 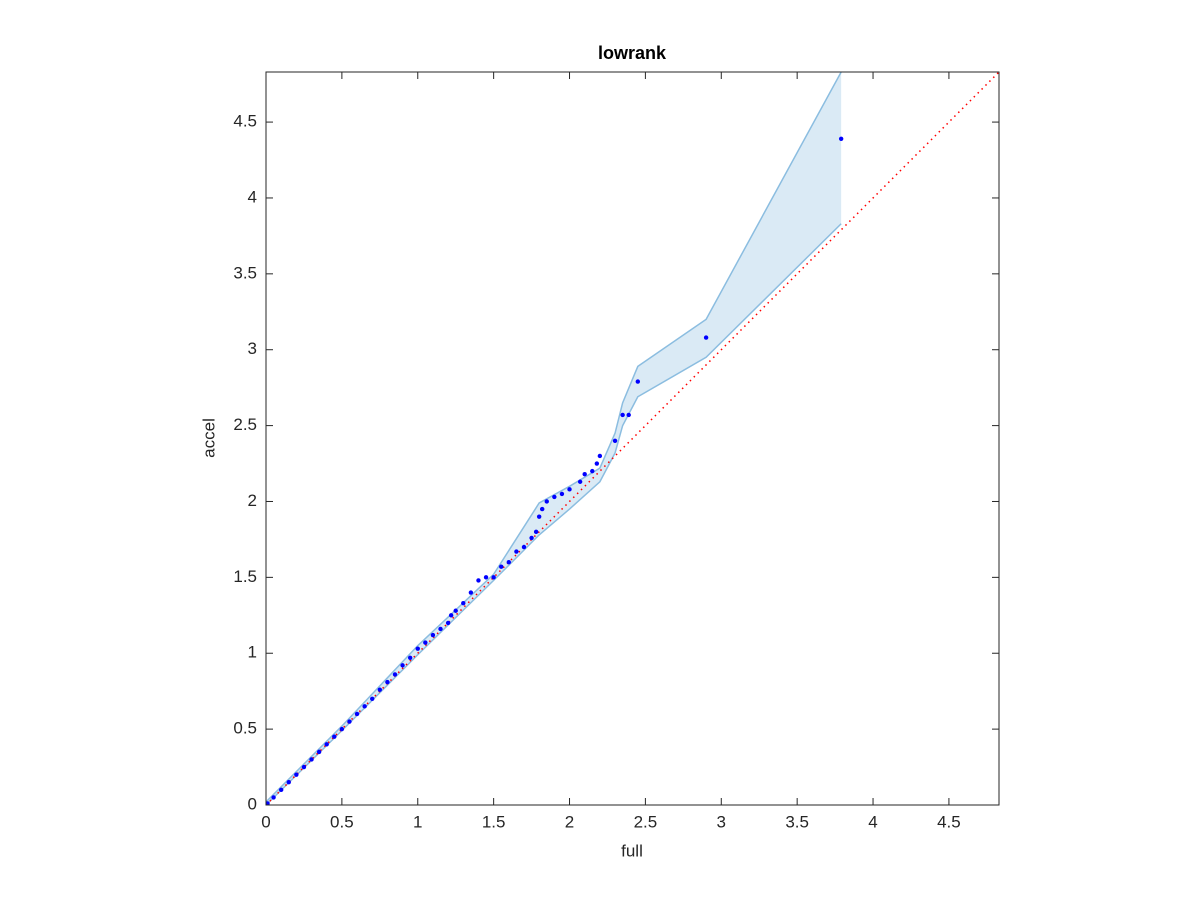 I want to click on y-tick-label: 1, so click(x=252, y=652).